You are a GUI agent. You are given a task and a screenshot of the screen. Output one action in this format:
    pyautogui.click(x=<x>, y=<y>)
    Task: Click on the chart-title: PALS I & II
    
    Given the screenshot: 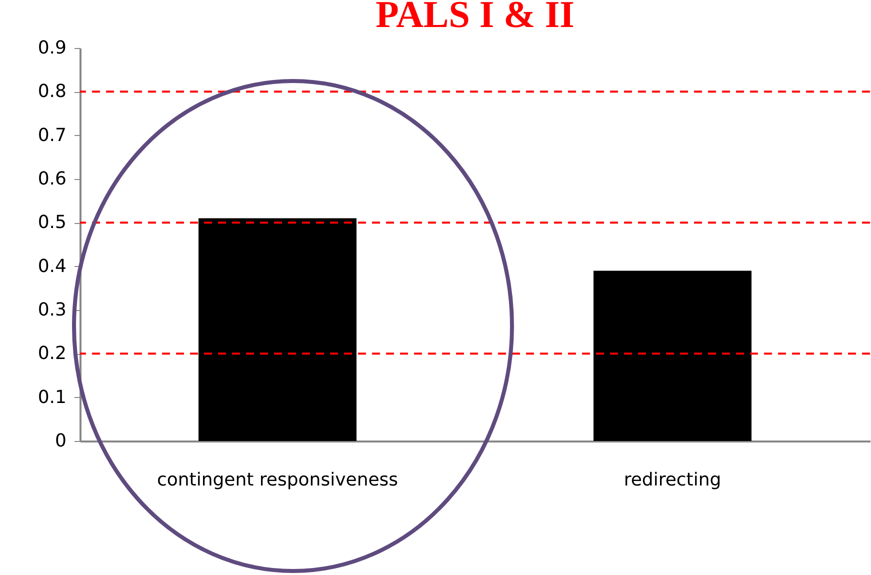 What is the action you would take?
    pyautogui.click(x=475, y=18)
    